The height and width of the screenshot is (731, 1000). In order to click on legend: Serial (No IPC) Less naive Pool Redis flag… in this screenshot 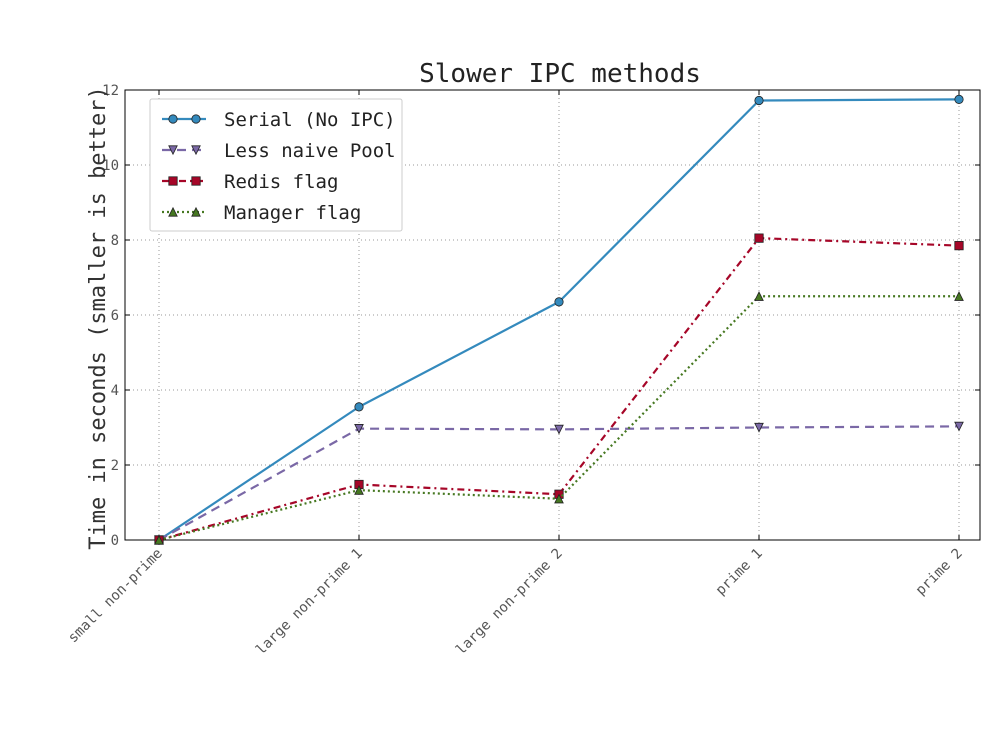, I will do `click(276, 165)`.